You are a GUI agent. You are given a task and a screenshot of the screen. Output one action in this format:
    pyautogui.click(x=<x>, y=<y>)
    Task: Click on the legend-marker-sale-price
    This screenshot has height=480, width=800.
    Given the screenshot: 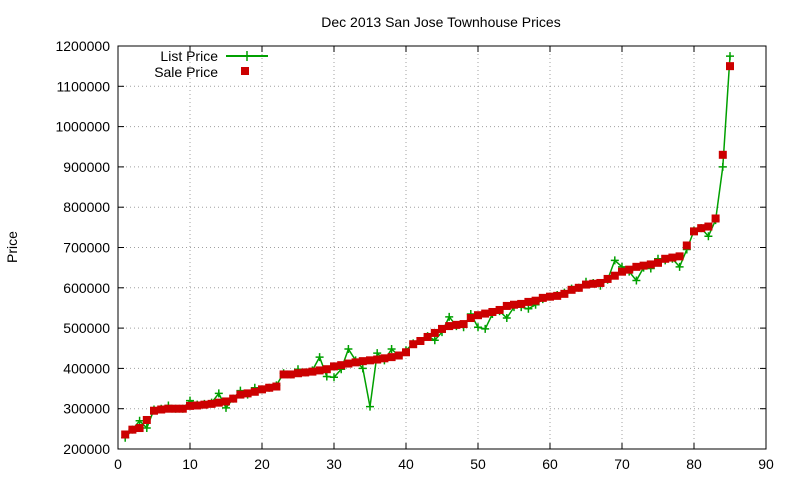 What is the action you would take?
    pyautogui.click(x=245, y=71)
    